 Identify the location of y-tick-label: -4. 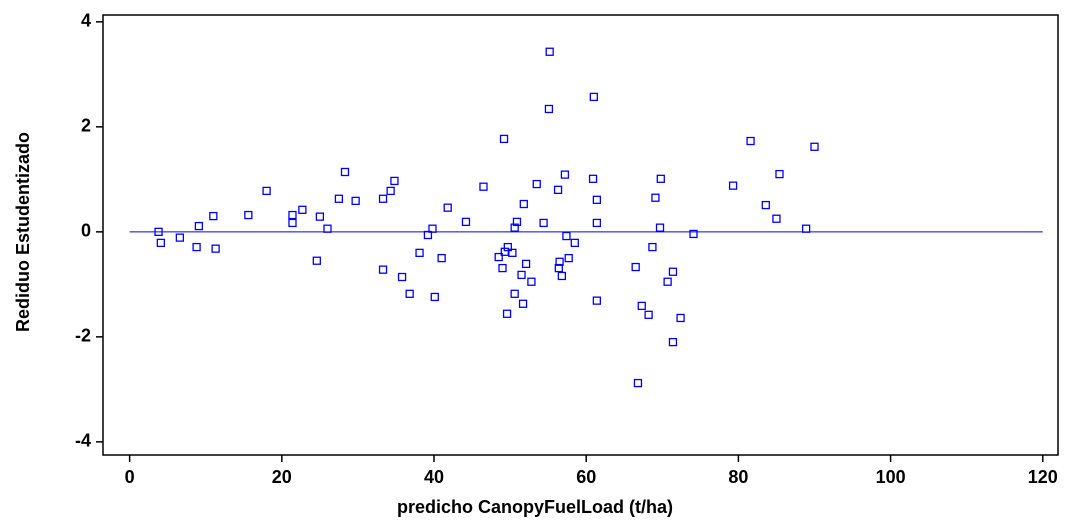
(83, 441).